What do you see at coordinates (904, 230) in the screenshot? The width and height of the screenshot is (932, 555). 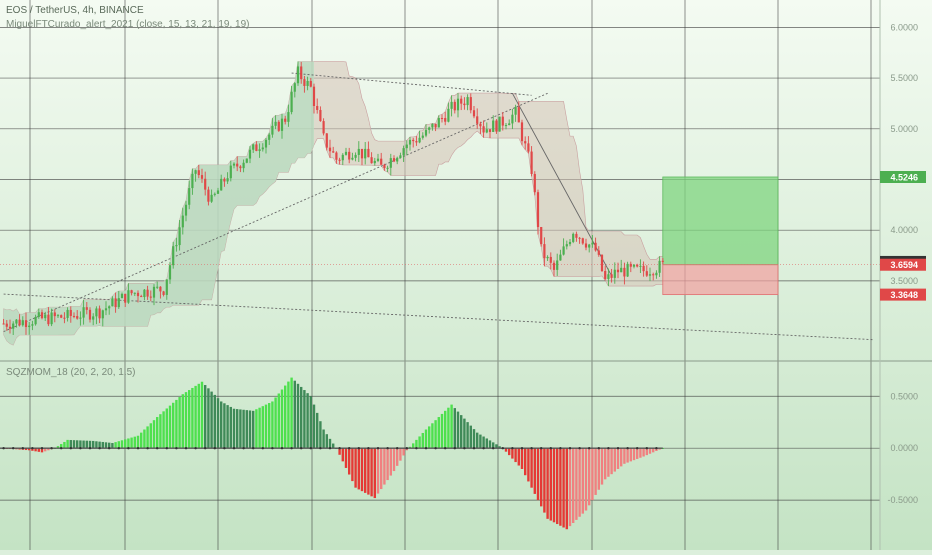 I see `price-axis-label: 4.0000` at bounding box center [904, 230].